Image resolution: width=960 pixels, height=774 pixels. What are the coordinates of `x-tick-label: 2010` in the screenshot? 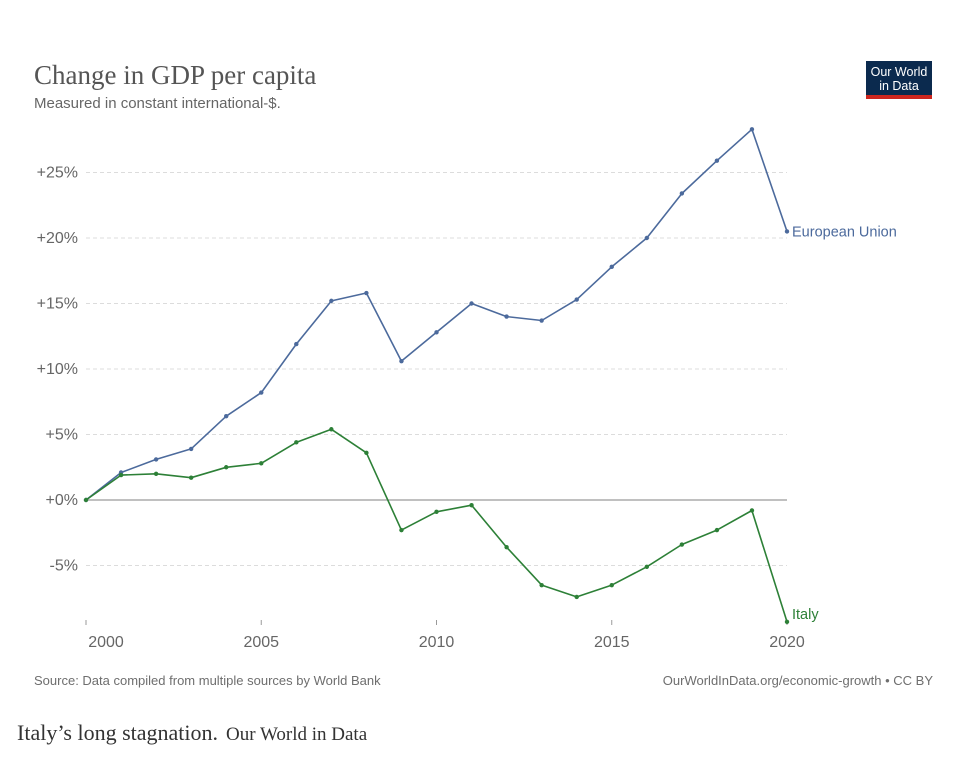 It's located at (437, 642).